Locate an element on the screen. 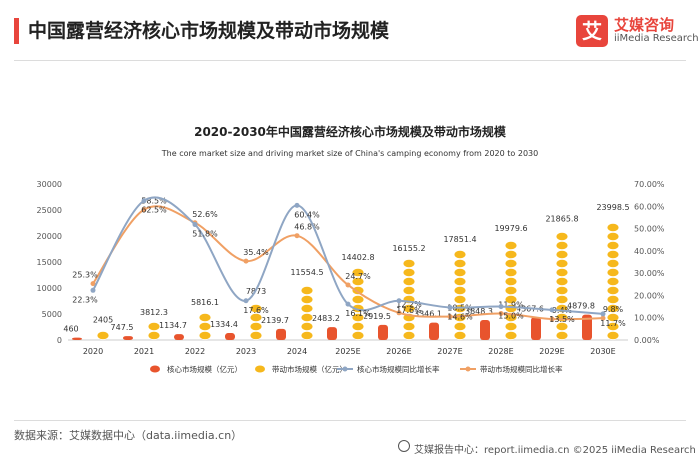 This screenshot has width=700, height=456. core-market-label: 1334.4 is located at coordinates (224, 324).